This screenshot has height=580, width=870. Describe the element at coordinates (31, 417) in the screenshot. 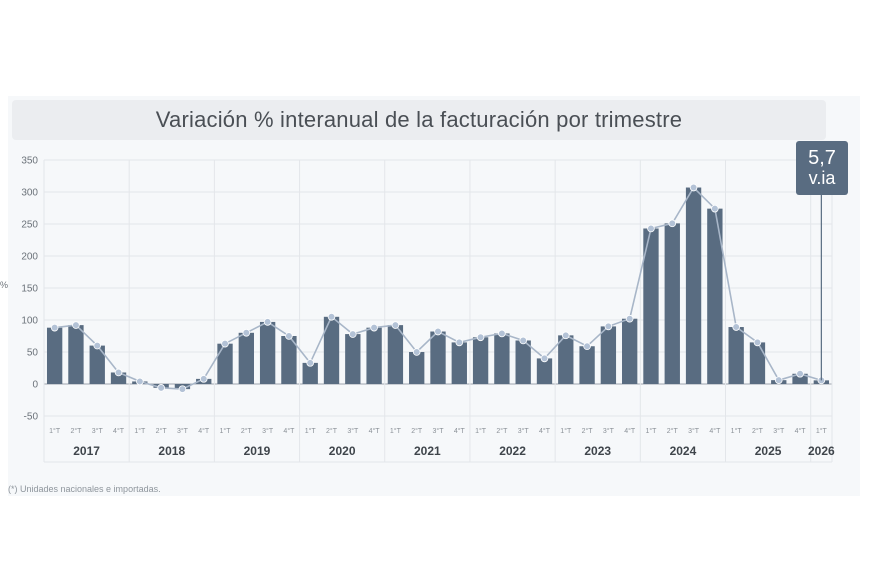

I see `y-tick-label: -50` at that location.